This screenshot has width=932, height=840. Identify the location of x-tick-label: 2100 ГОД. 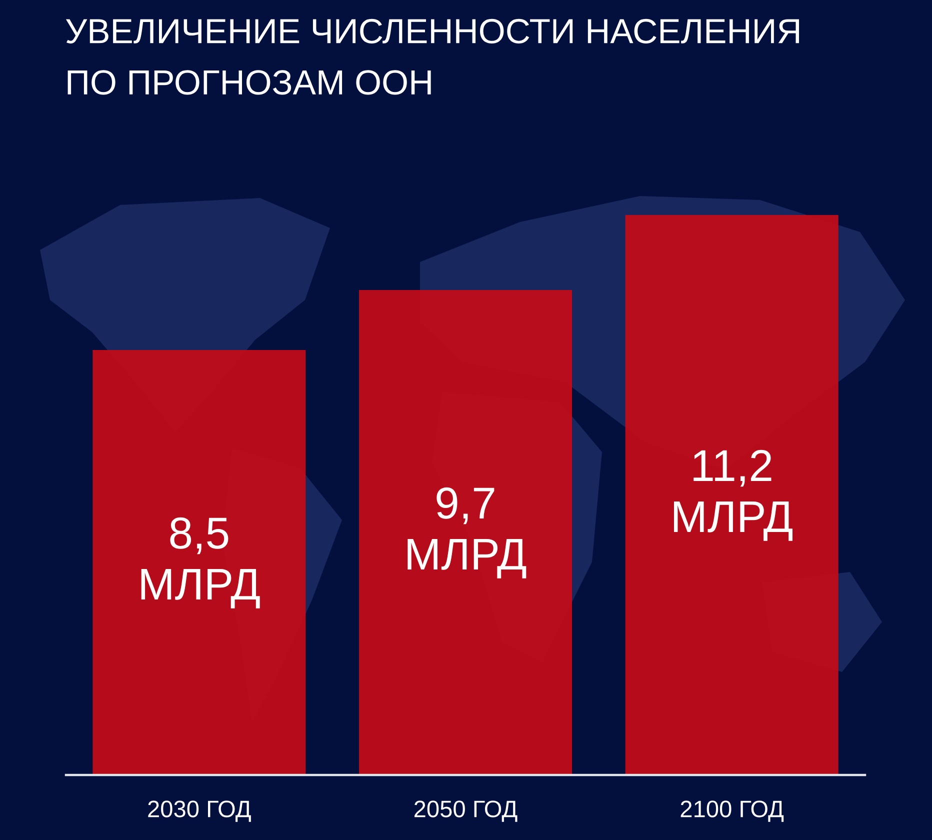
(732, 811).